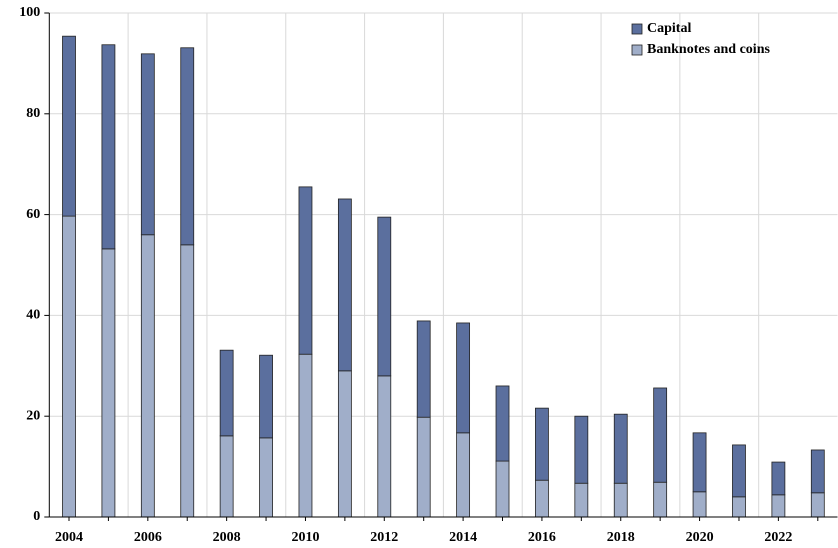  I want to click on legend-label: Capital, so click(669, 28).